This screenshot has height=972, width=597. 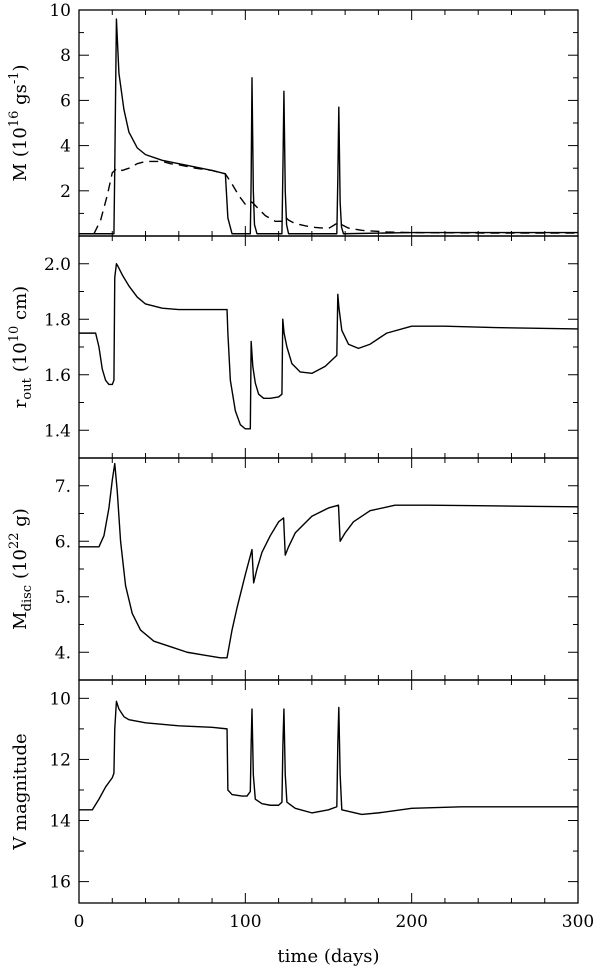 I want to click on series-line-dashed, so click(x=335, y=197).